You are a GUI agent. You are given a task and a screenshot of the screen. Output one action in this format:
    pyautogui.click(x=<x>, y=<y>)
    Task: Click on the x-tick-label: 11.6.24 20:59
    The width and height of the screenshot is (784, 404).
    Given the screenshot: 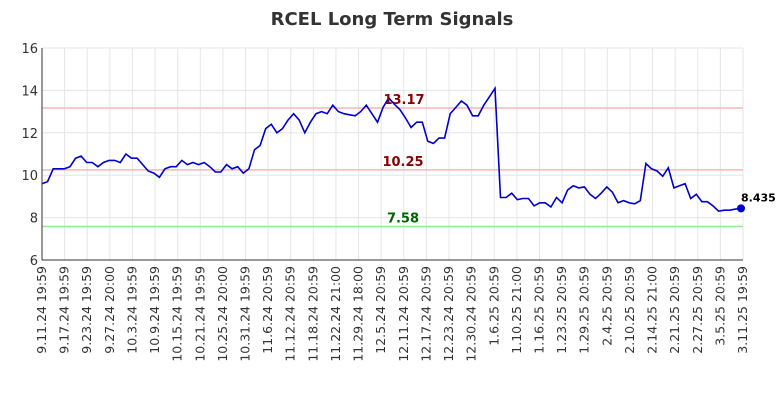 What is the action you would take?
    pyautogui.click(x=267, y=310)
    